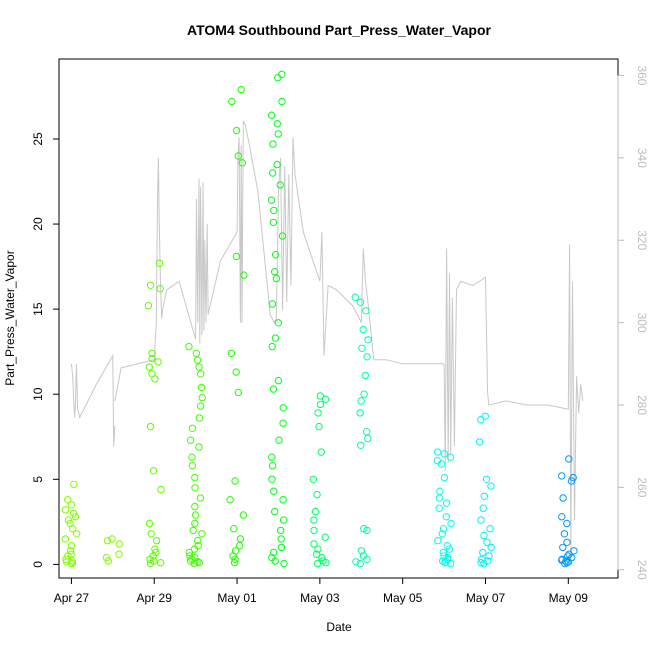 This screenshot has width=650, height=650. I want to click on x-tick-label: Apr 29, so click(155, 598).